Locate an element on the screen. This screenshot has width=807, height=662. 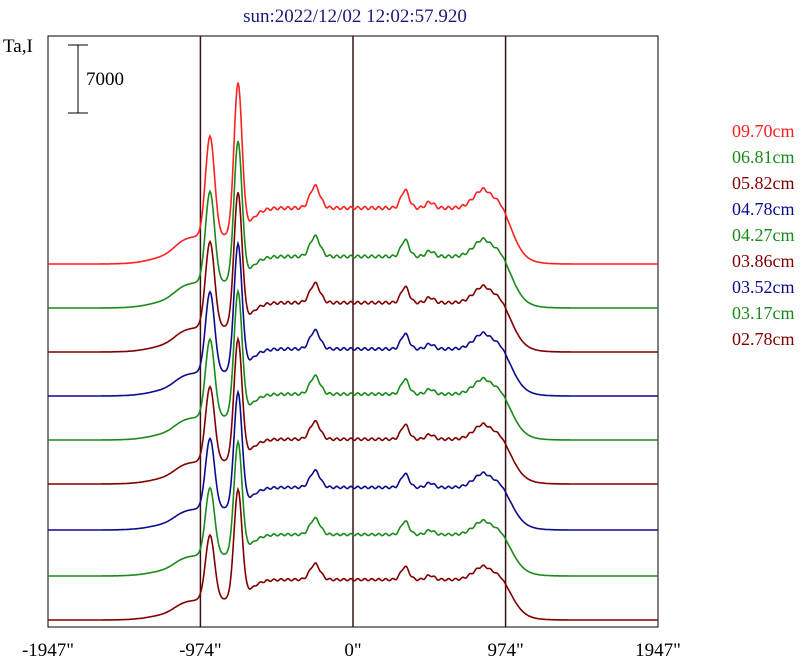
x-tick-label: -974" is located at coordinates (200, 650).